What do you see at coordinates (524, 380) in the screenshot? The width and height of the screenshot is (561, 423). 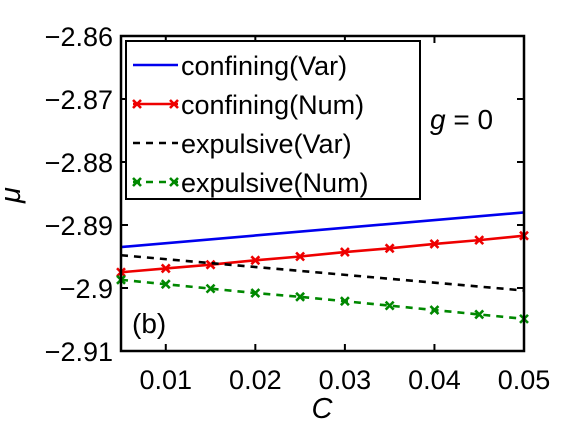 I see `x-tick-label: 0.05` at bounding box center [524, 380].